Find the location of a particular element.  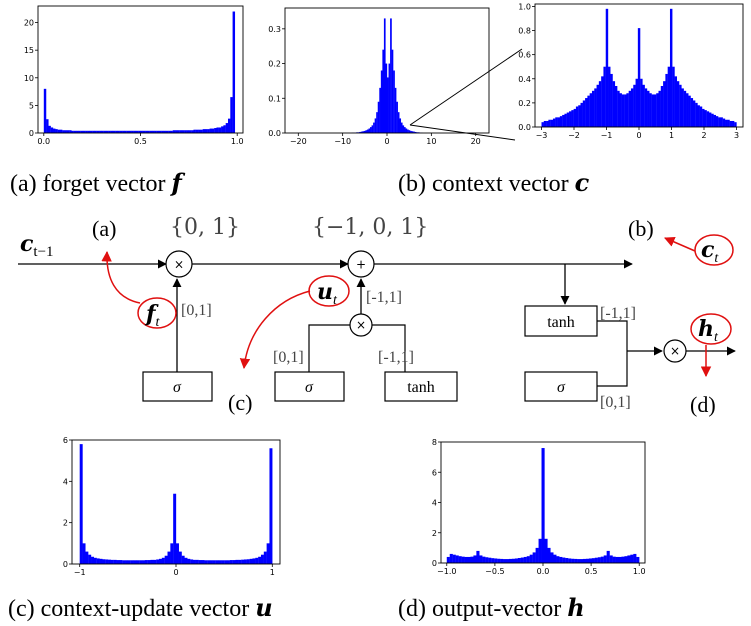

y-tick-label: 0 is located at coordinates (31, 133).